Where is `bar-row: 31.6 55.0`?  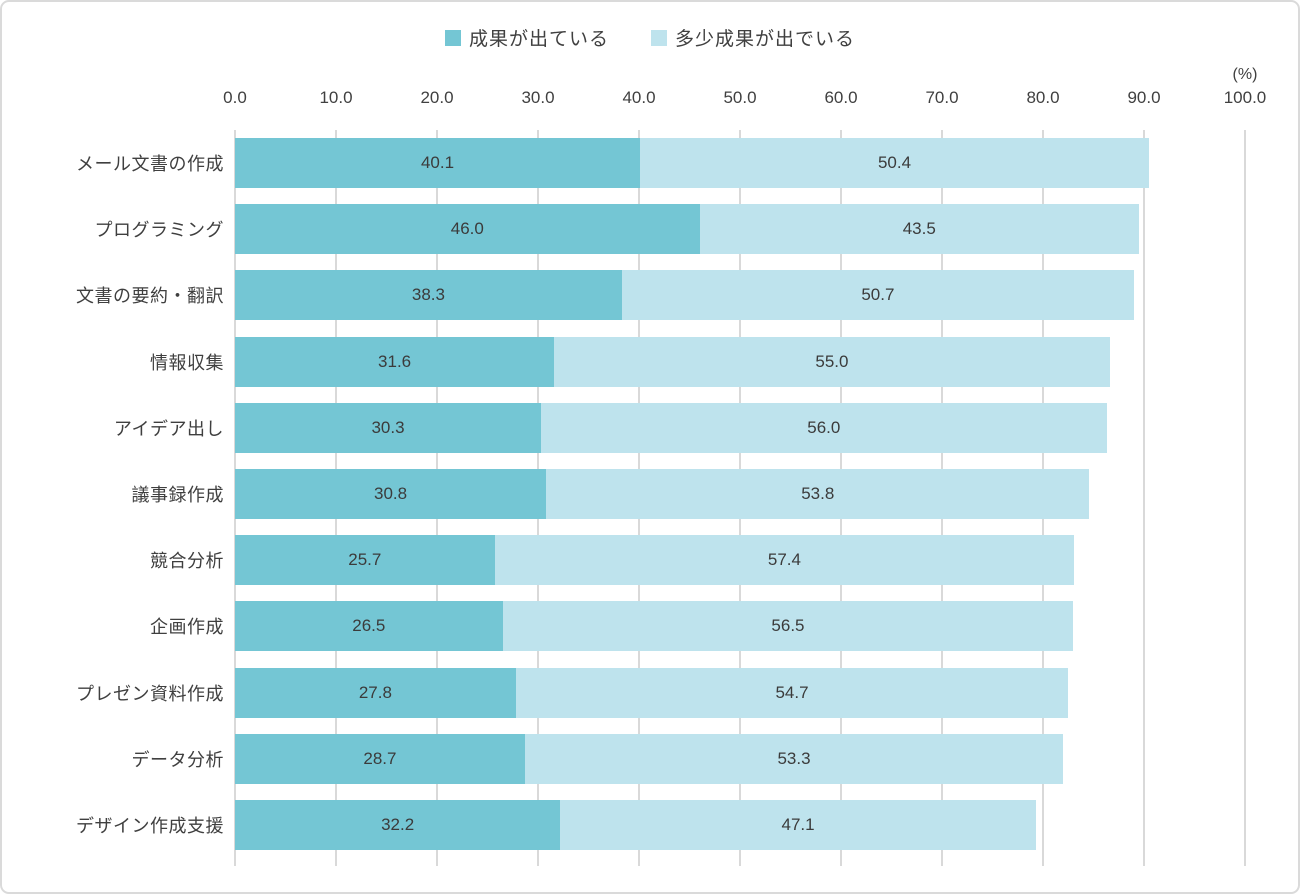
bar-row: 31.6 55.0 is located at coordinates (672, 361).